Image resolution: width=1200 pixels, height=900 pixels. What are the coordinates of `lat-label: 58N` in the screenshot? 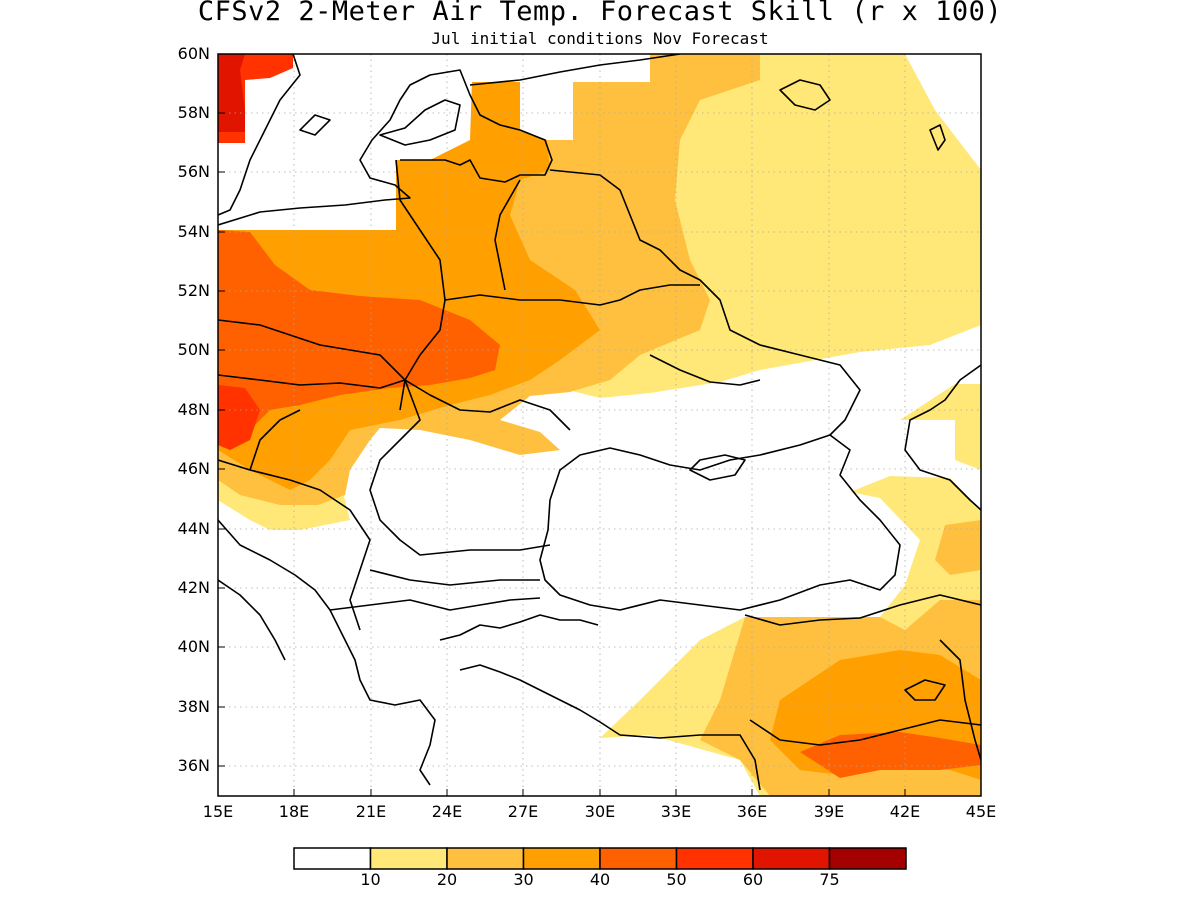 It's located at (193, 112).